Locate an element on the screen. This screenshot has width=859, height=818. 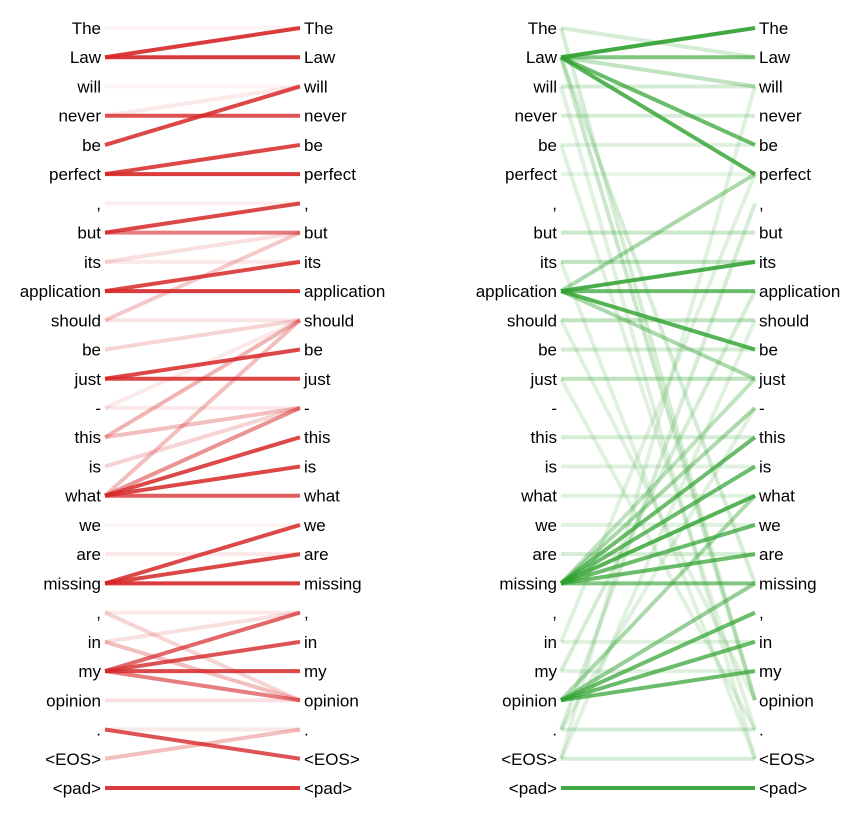
target-token: Law is located at coordinates (775, 57).